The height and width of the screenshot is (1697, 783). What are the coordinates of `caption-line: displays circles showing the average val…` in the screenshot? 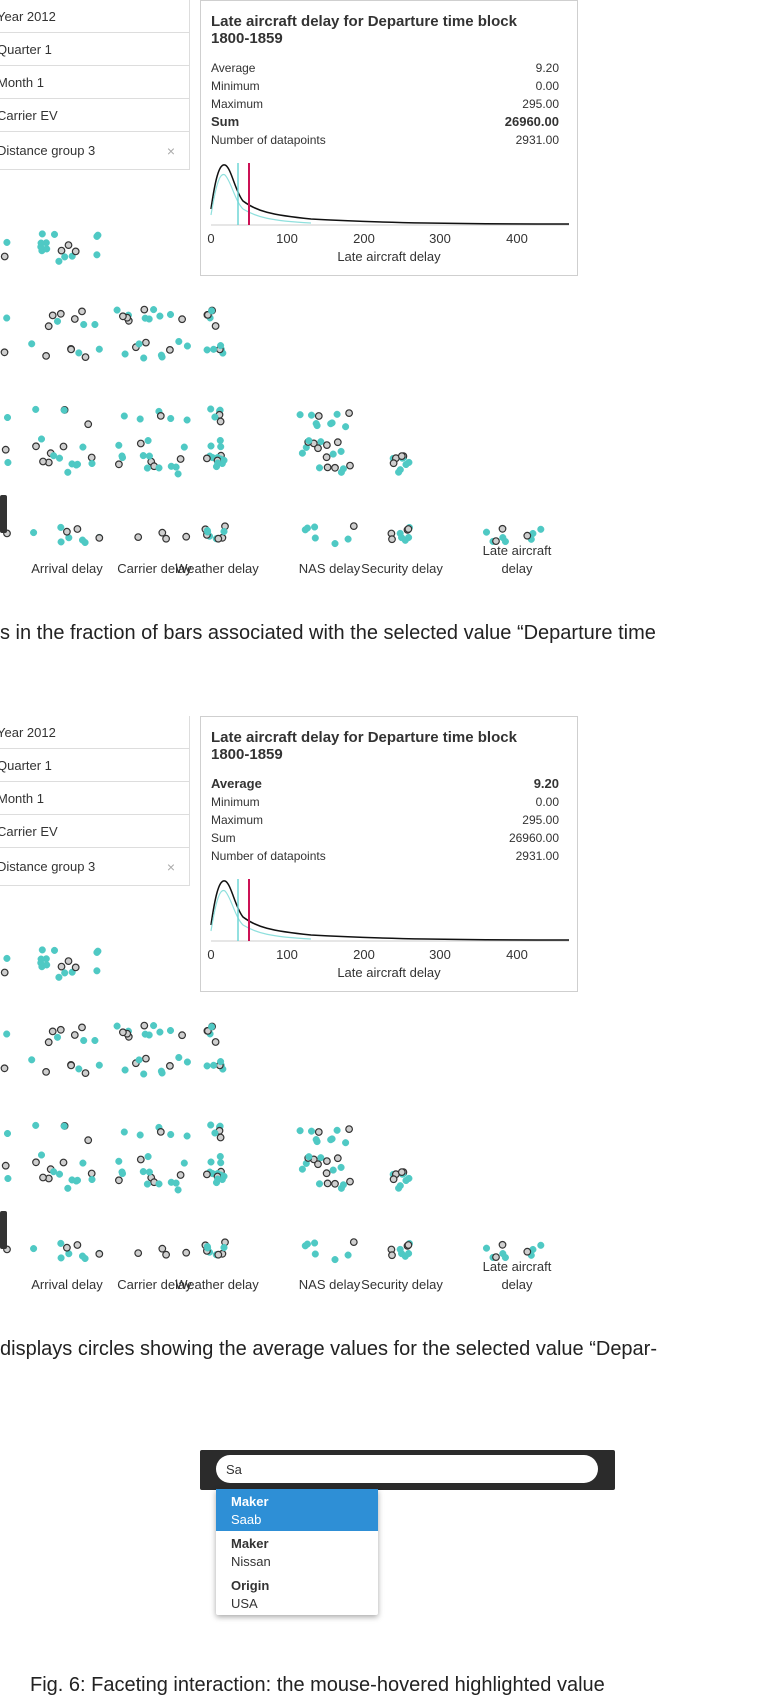 It's located at (329, 1349).